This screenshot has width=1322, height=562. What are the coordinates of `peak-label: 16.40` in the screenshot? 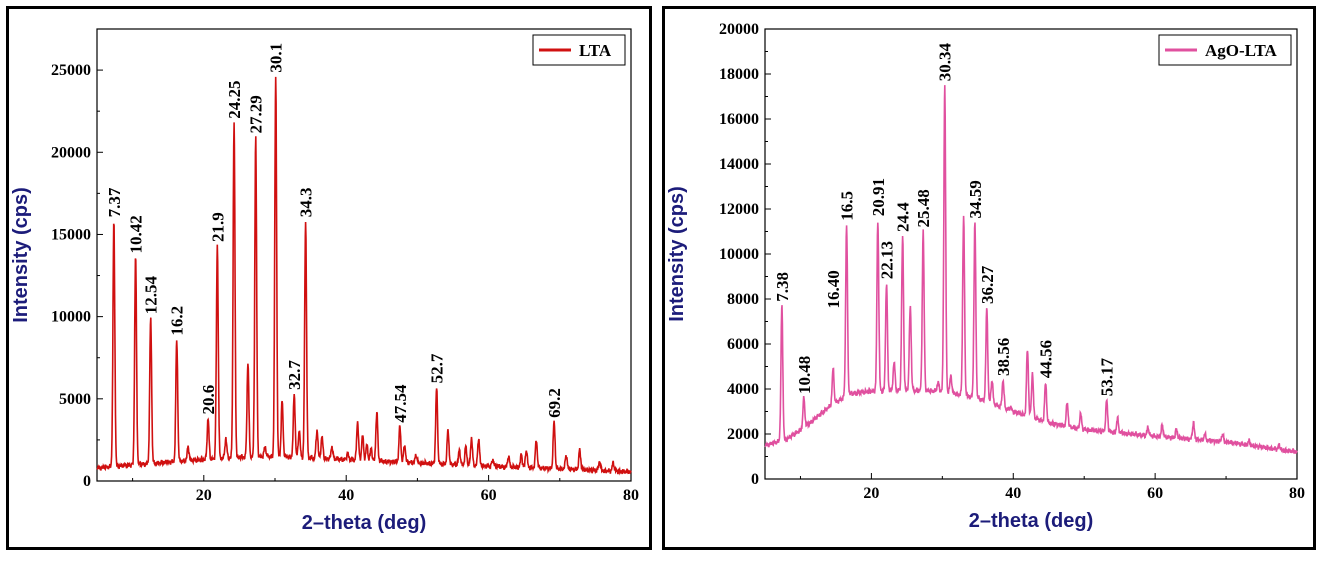 It's located at (833, 289).